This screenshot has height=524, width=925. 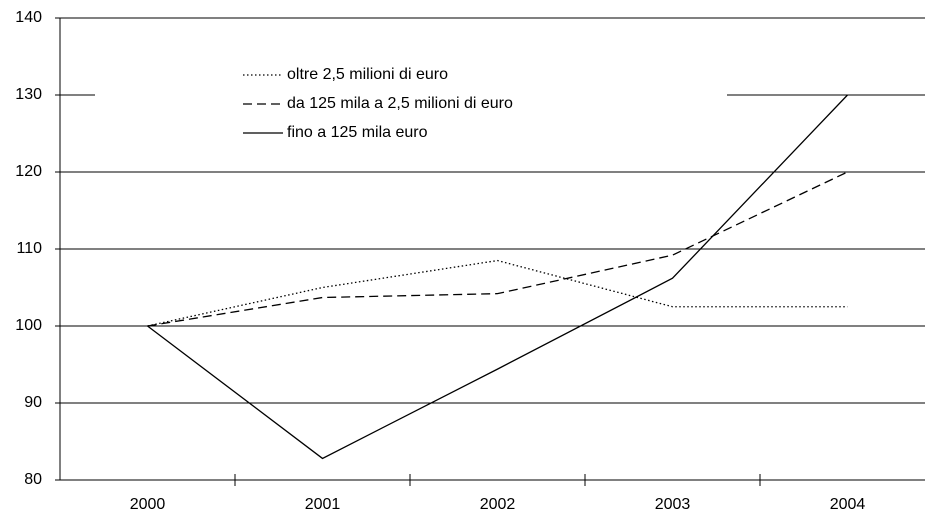 I want to click on x-tick-label: 2003, so click(x=673, y=504).